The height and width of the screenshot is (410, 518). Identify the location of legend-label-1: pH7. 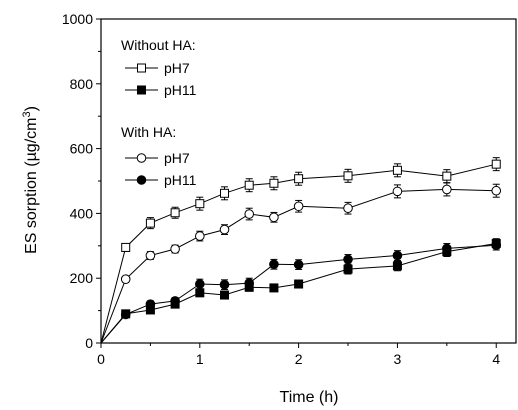
(177, 68).